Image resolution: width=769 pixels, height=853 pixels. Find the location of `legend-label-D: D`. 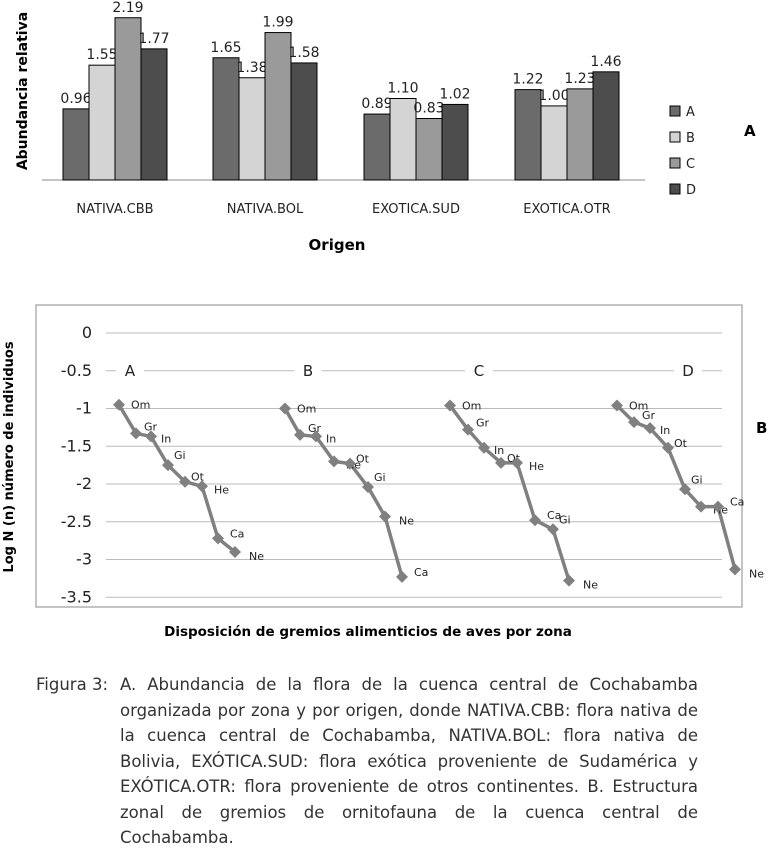

legend-label-D: D is located at coordinates (691, 190).